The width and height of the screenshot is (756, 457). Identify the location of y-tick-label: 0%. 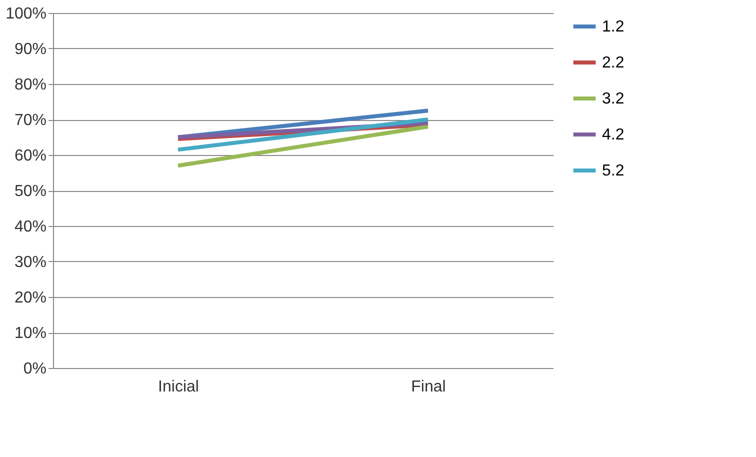
(34, 369).